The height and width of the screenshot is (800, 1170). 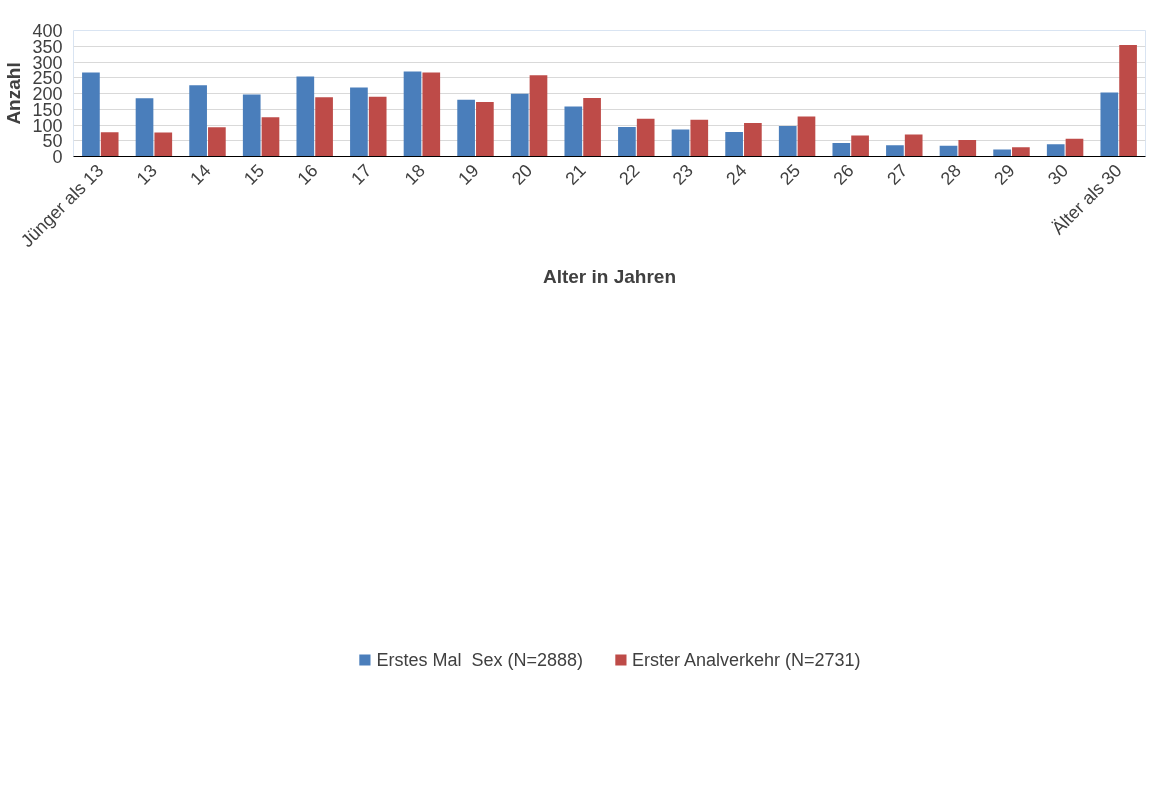 What do you see at coordinates (736, 174) in the screenshot?
I see `x-tick-label: 24` at bounding box center [736, 174].